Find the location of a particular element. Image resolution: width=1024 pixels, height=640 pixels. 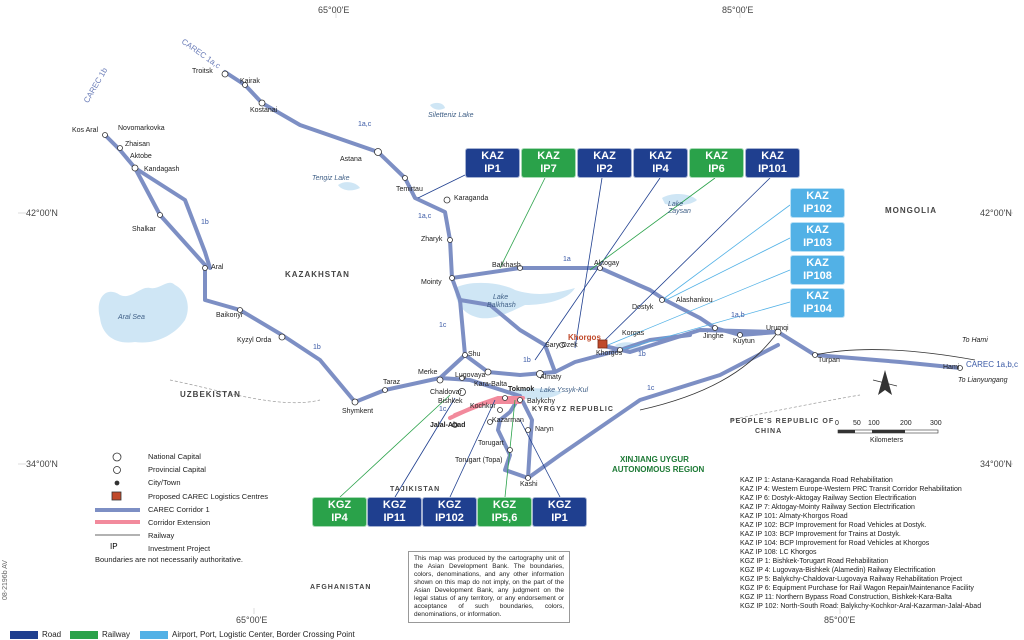

city-shymkent: Shymkent is located at coordinates (358, 411).